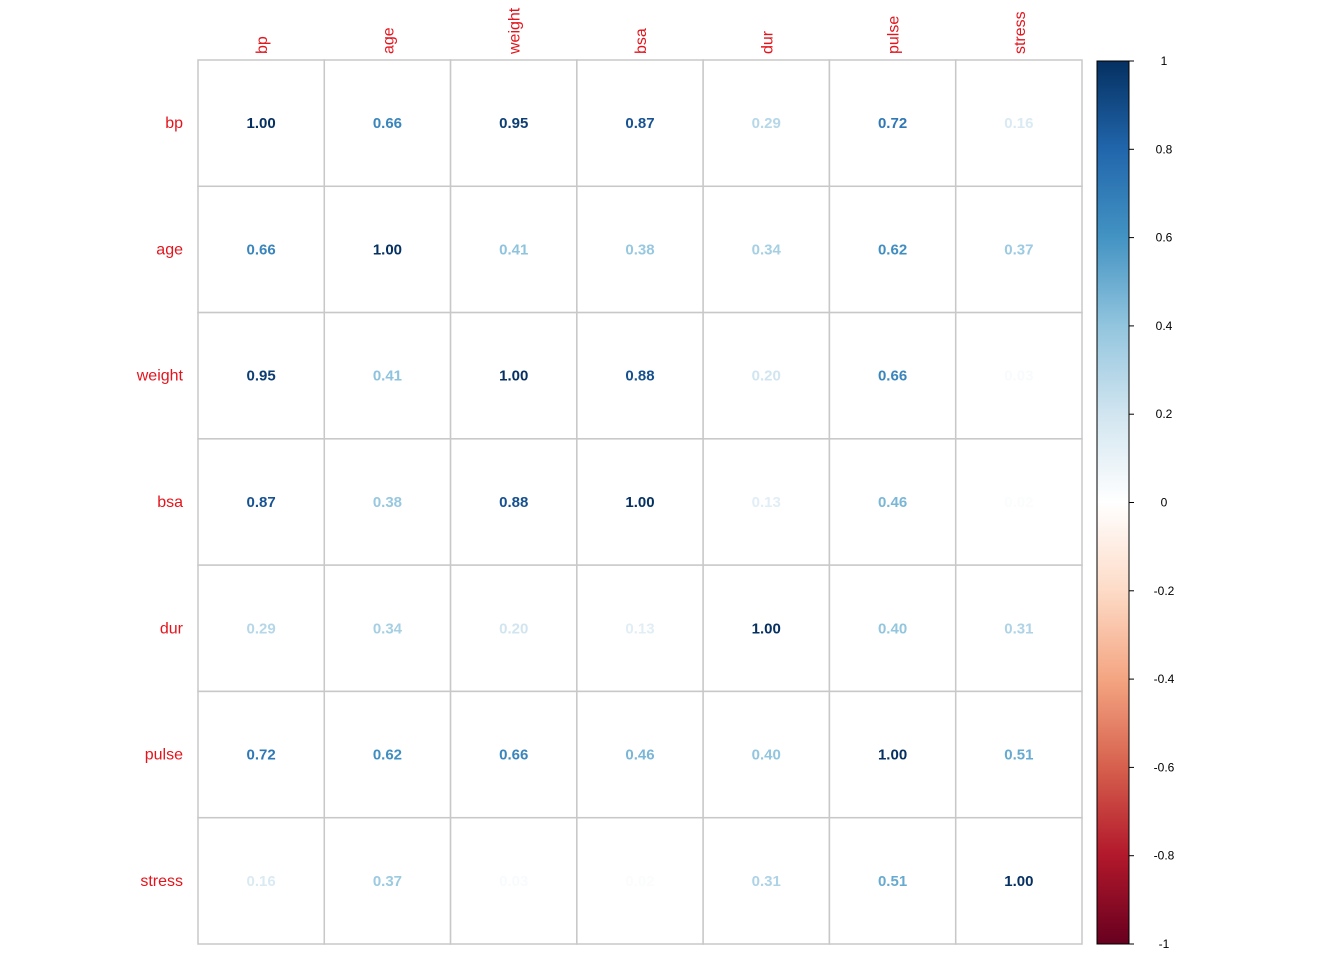 The width and height of the screenshot is (1344, 960). What do you see at coordinates (1164, 944) in the screenshot?
I see `colorbar-tick-label: -1` at bounding box center [1164, 944].